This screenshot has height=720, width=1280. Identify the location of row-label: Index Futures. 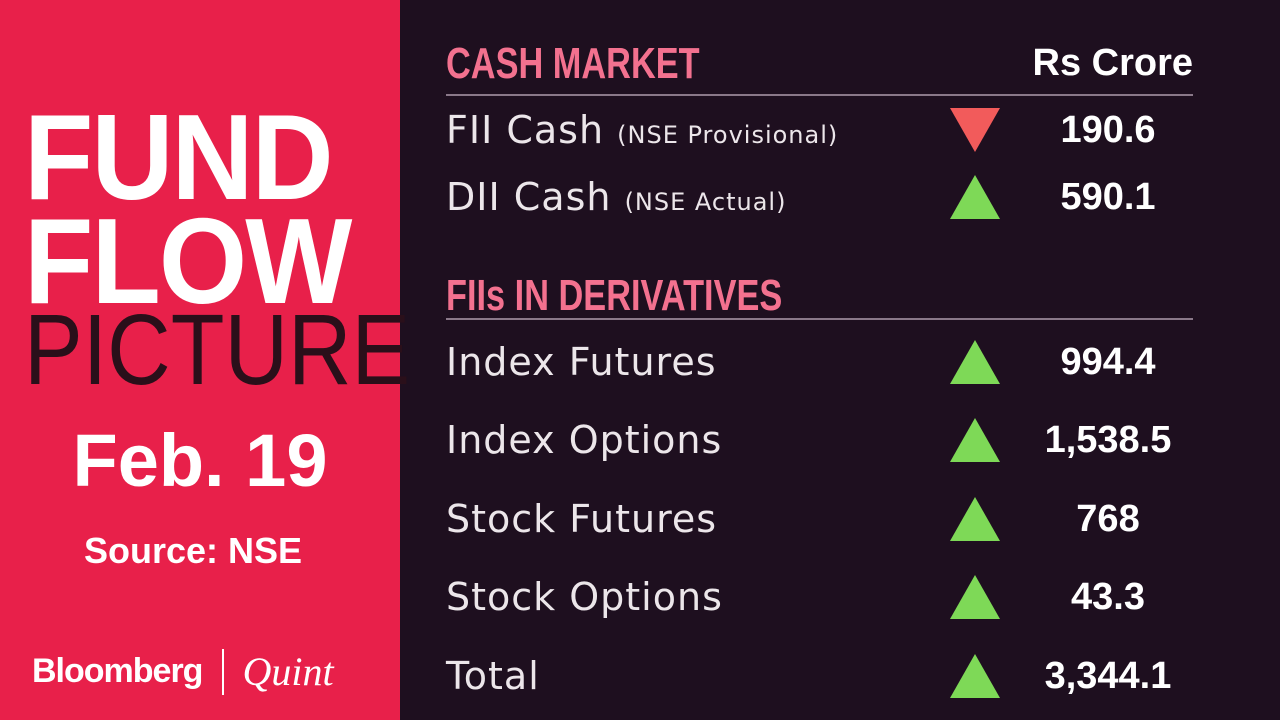
(581, 362).